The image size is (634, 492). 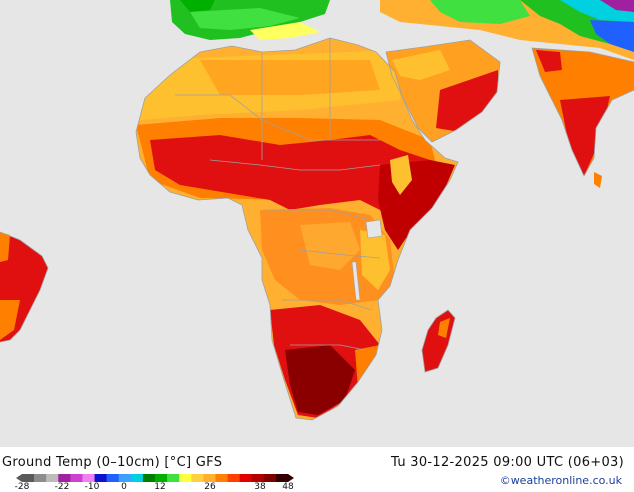 I want to click on south-america-region, so click(x=24, y=287).